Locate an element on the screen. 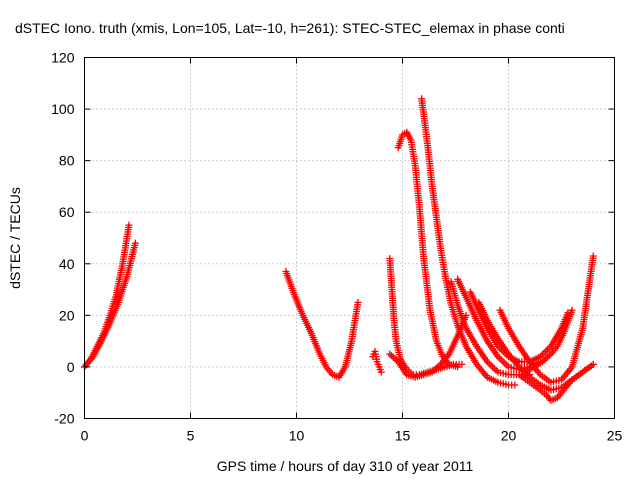 This screenshot has width=640, height=480. x-tick-label: 15 is located at coordinates (403, 436).